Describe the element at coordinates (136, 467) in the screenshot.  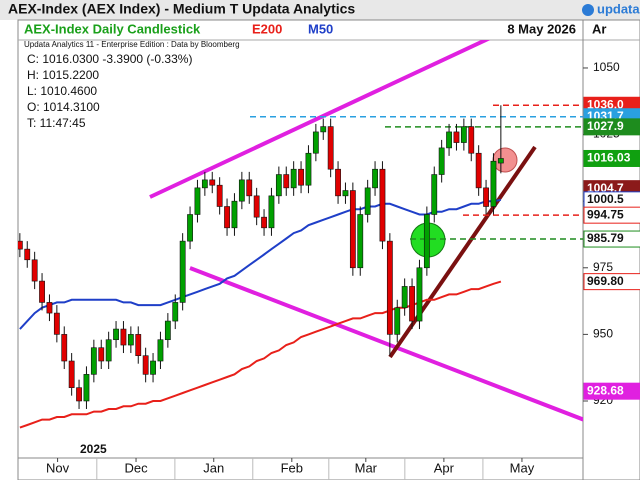
I see `x-tick-label: Dec` at that location.